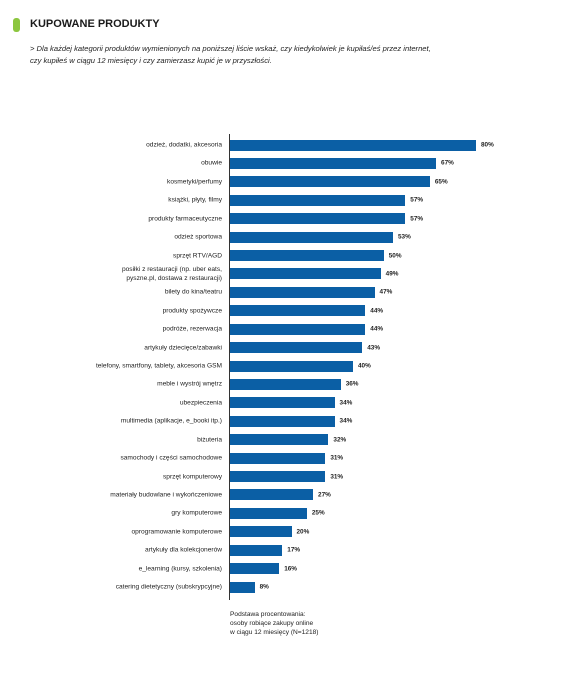  What do you see at coordinates (294, 550) in the screenshot?
I see `value-label: 17%` at bounding box center [294, 550].